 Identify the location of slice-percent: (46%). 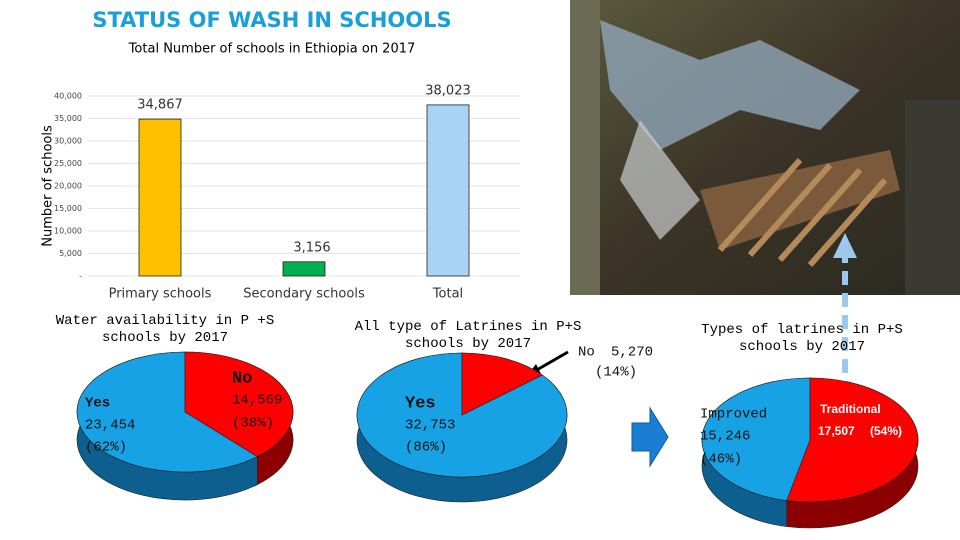
(721, 460).